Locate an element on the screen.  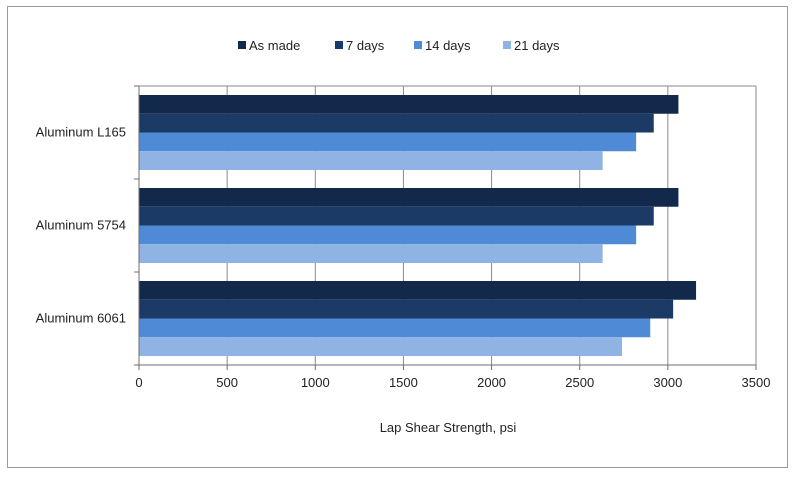
x-tick-label: 1000 is located at coordinates (315, 382).